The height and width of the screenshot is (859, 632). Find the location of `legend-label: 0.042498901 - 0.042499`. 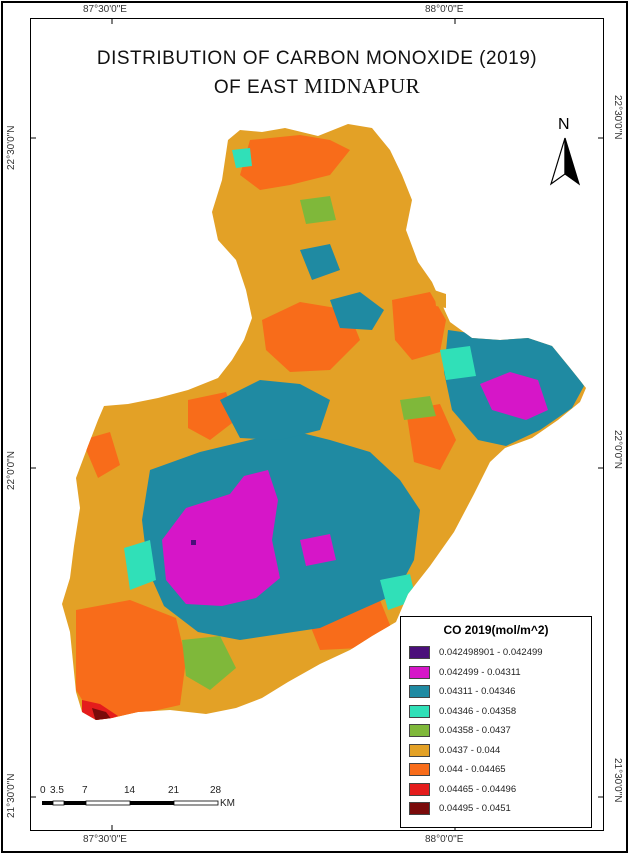

legend-label: 0.042498901 - 0.042499 is located at coordinates (491, 653).